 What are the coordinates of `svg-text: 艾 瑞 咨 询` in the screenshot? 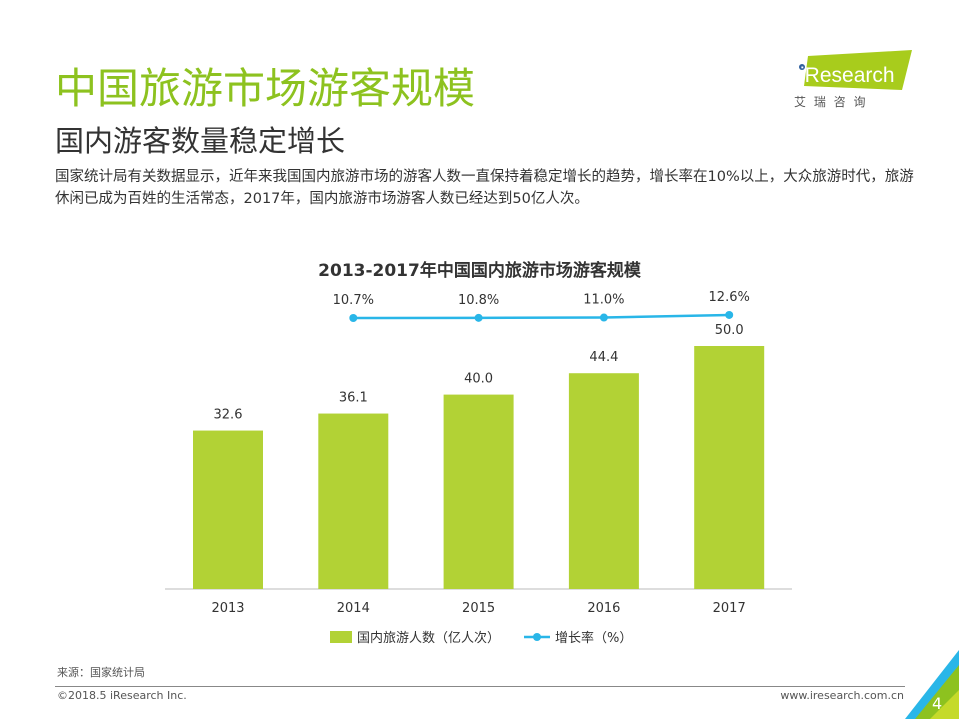 It's located at (830, 101).